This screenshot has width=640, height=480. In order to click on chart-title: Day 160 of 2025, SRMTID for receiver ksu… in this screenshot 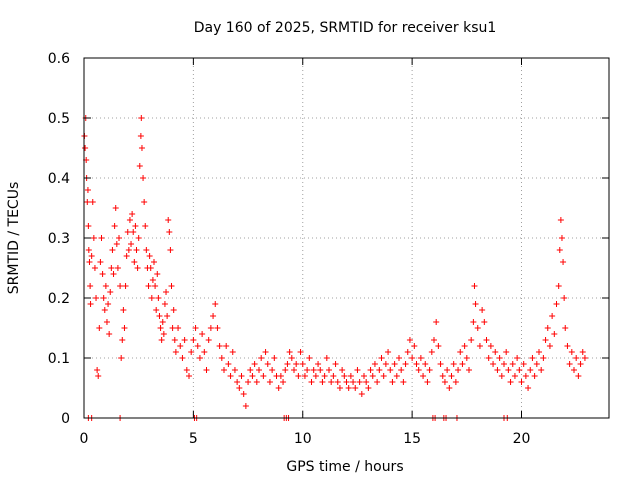, I will do `click(345, 28)`.